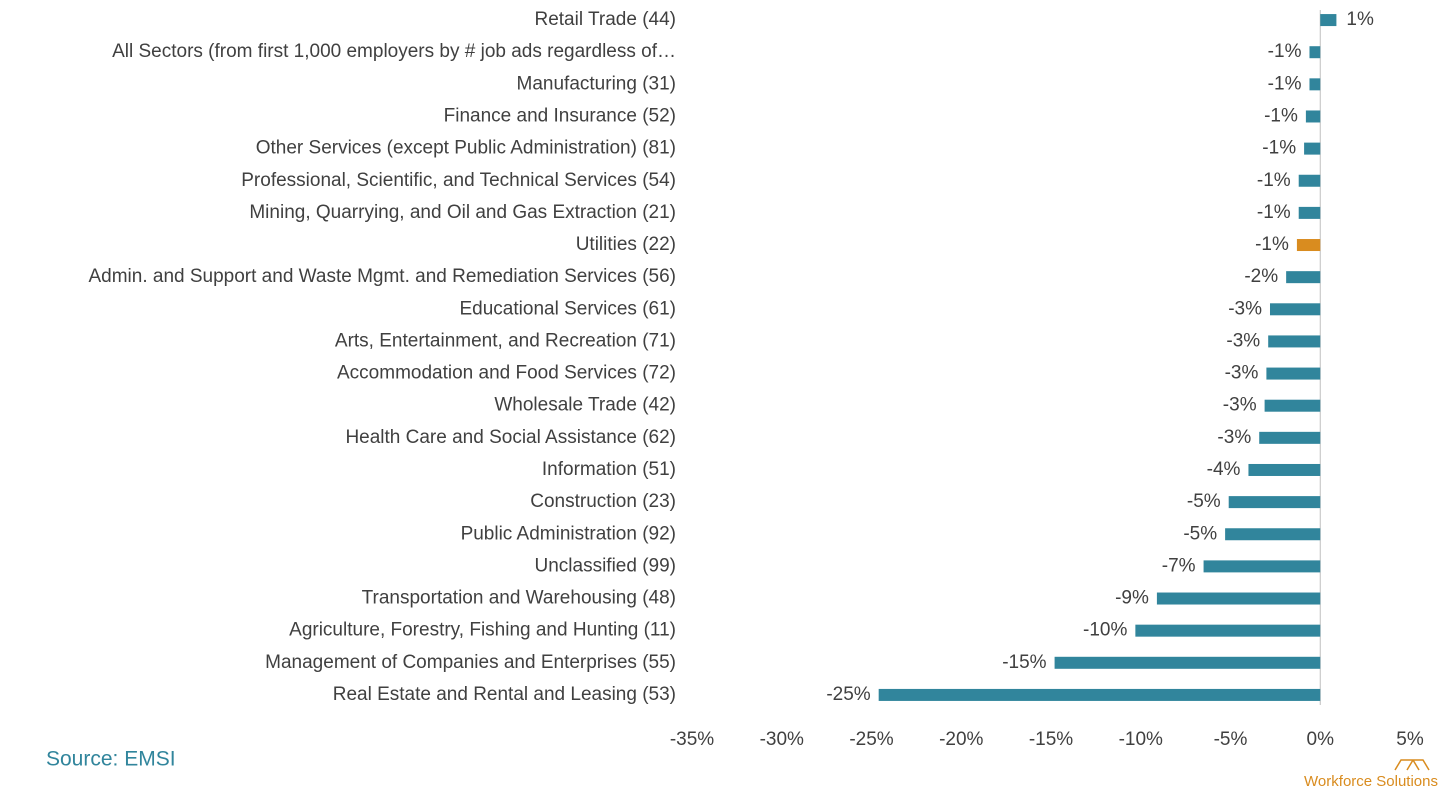 The width and height of the screenshot is (1453, 798). What do you see at coordinates (568, 533) in the screenshot?
I see `category-label: Public Administration (92)` at bounding box center [568, 533].